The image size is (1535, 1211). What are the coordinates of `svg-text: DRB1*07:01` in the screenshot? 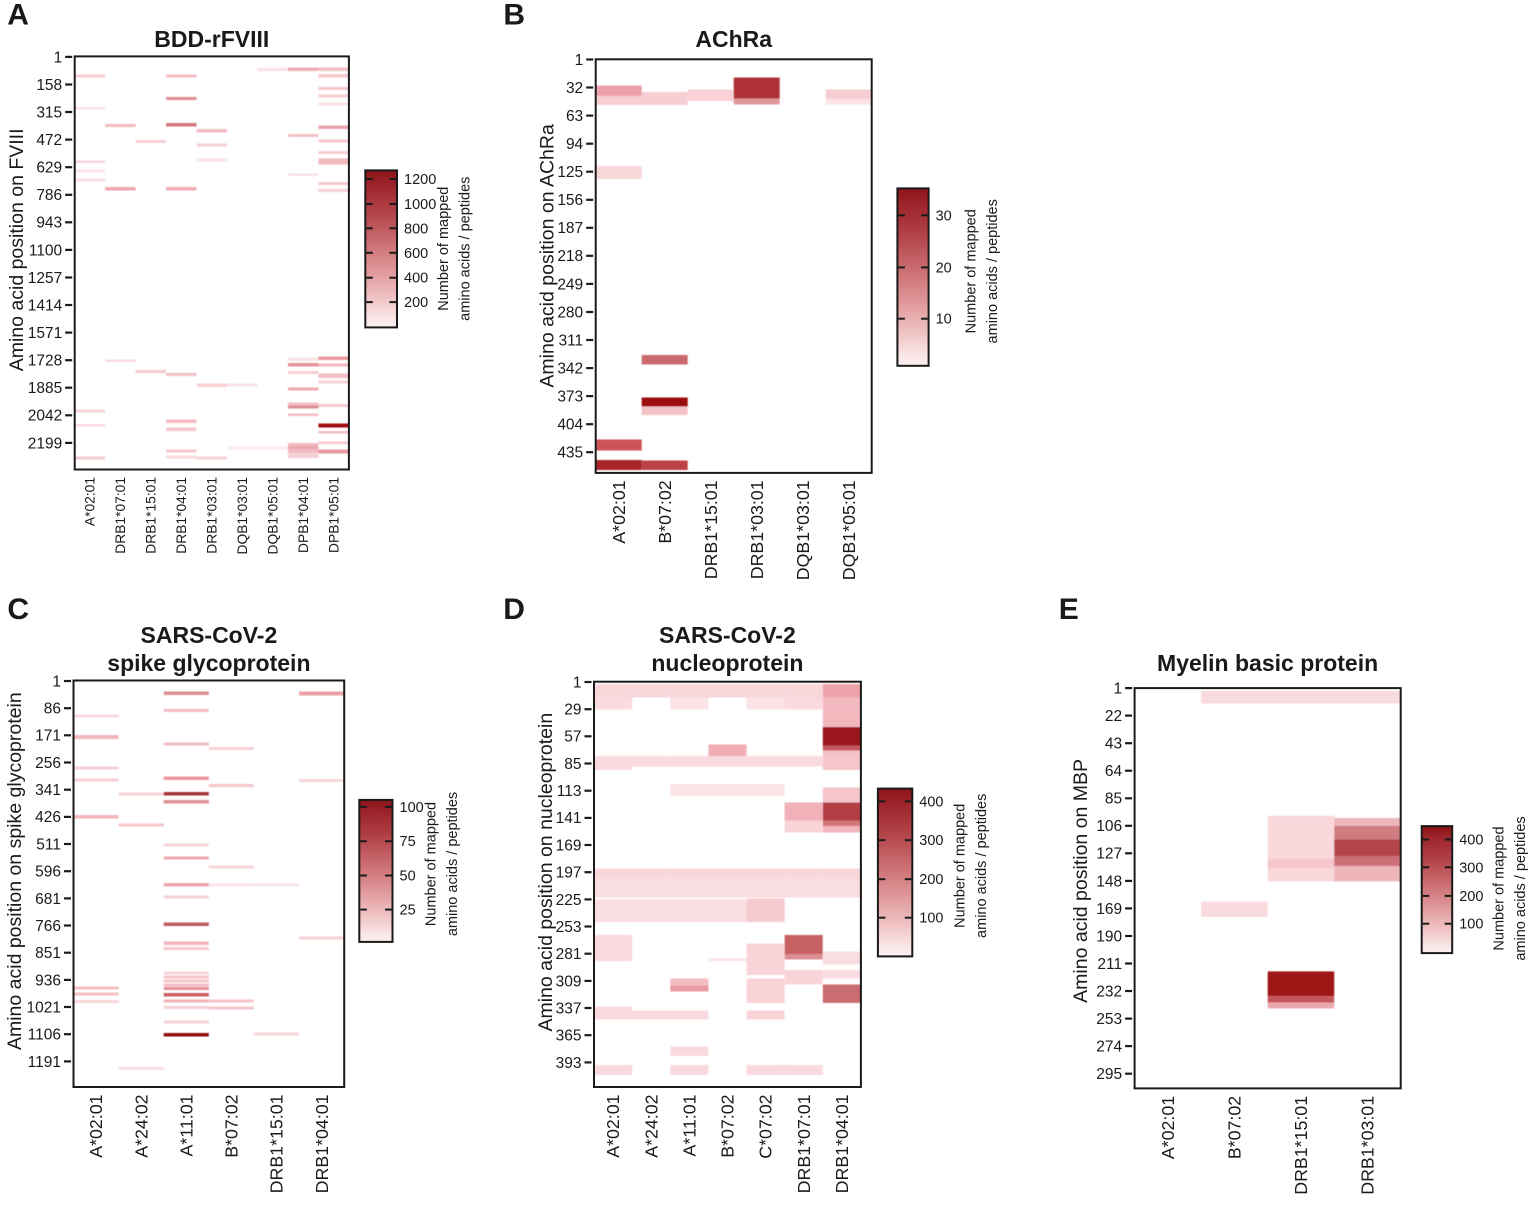 It's located at (804, 1143).